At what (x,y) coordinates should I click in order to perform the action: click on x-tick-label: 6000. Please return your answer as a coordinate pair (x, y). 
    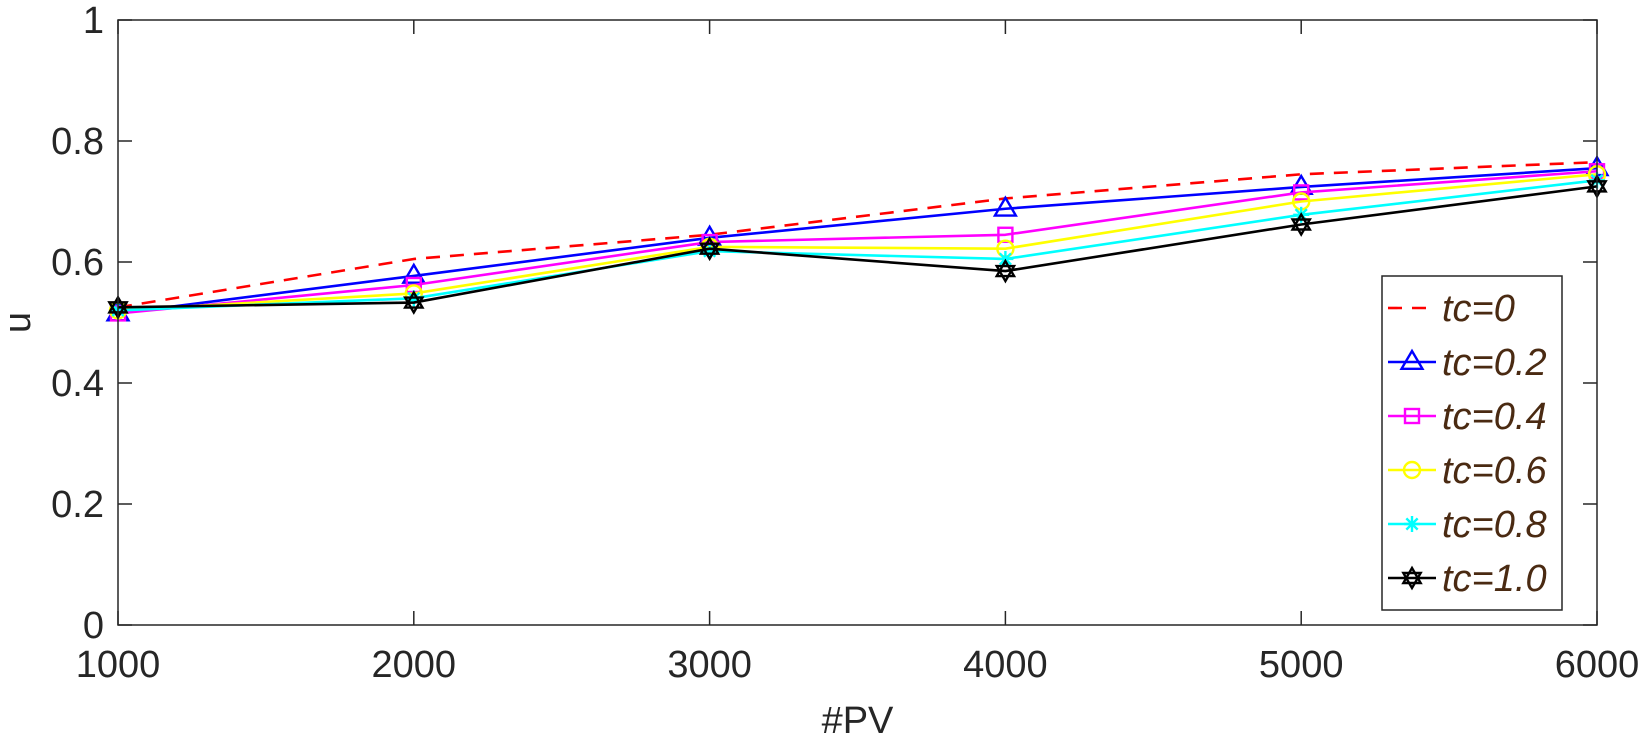
    Looking at the image, I should click on (1597, 665).